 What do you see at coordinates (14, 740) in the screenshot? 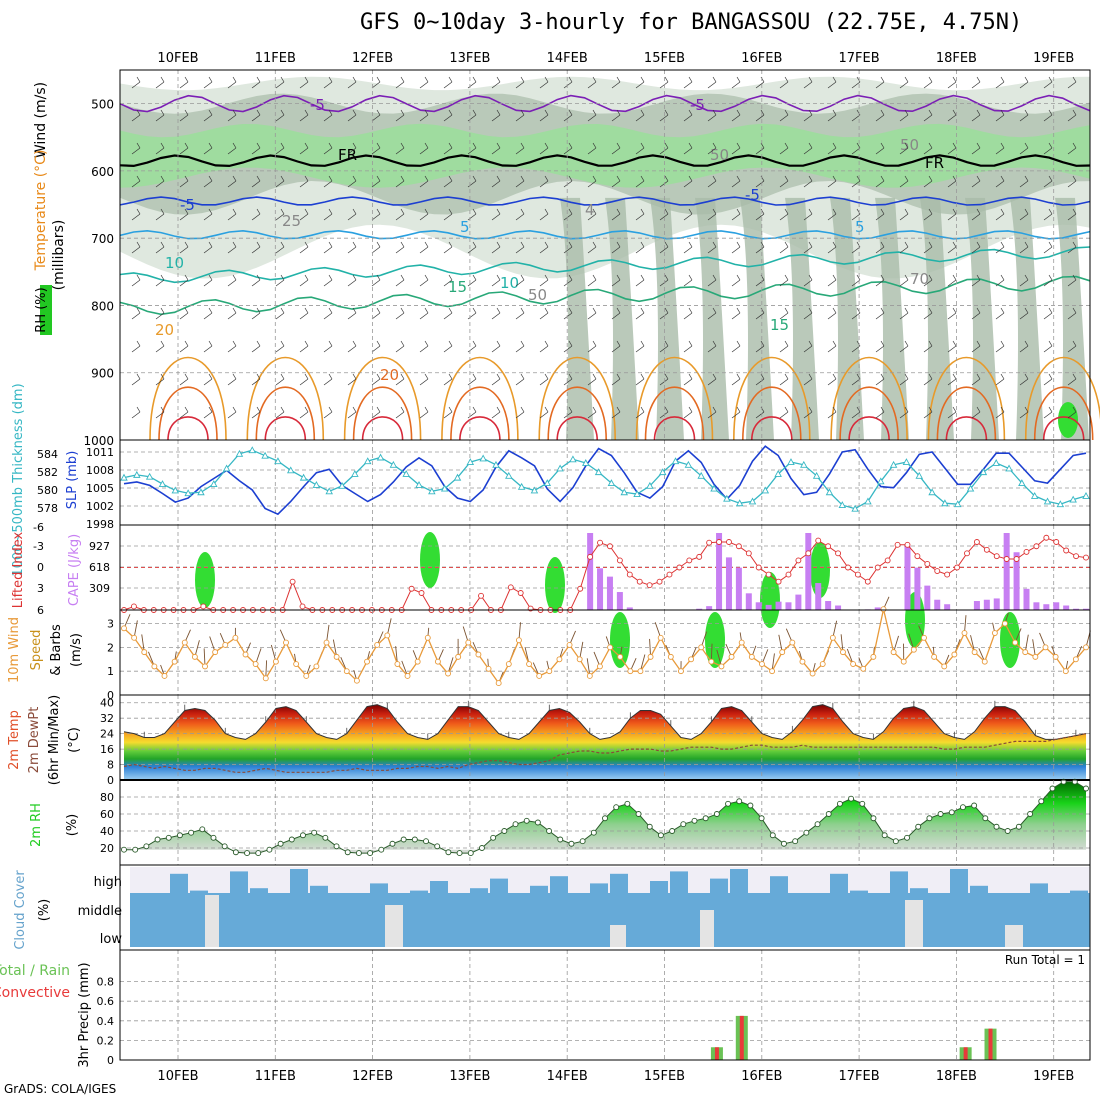
I see `ylabel-temp: 2m Temp` at bounding box center [14, 740].